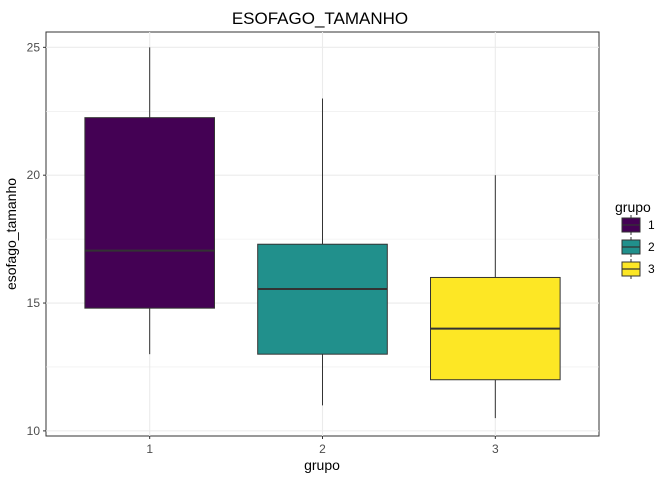  I want to click on y-tick-label: 15, so click(34, 303).